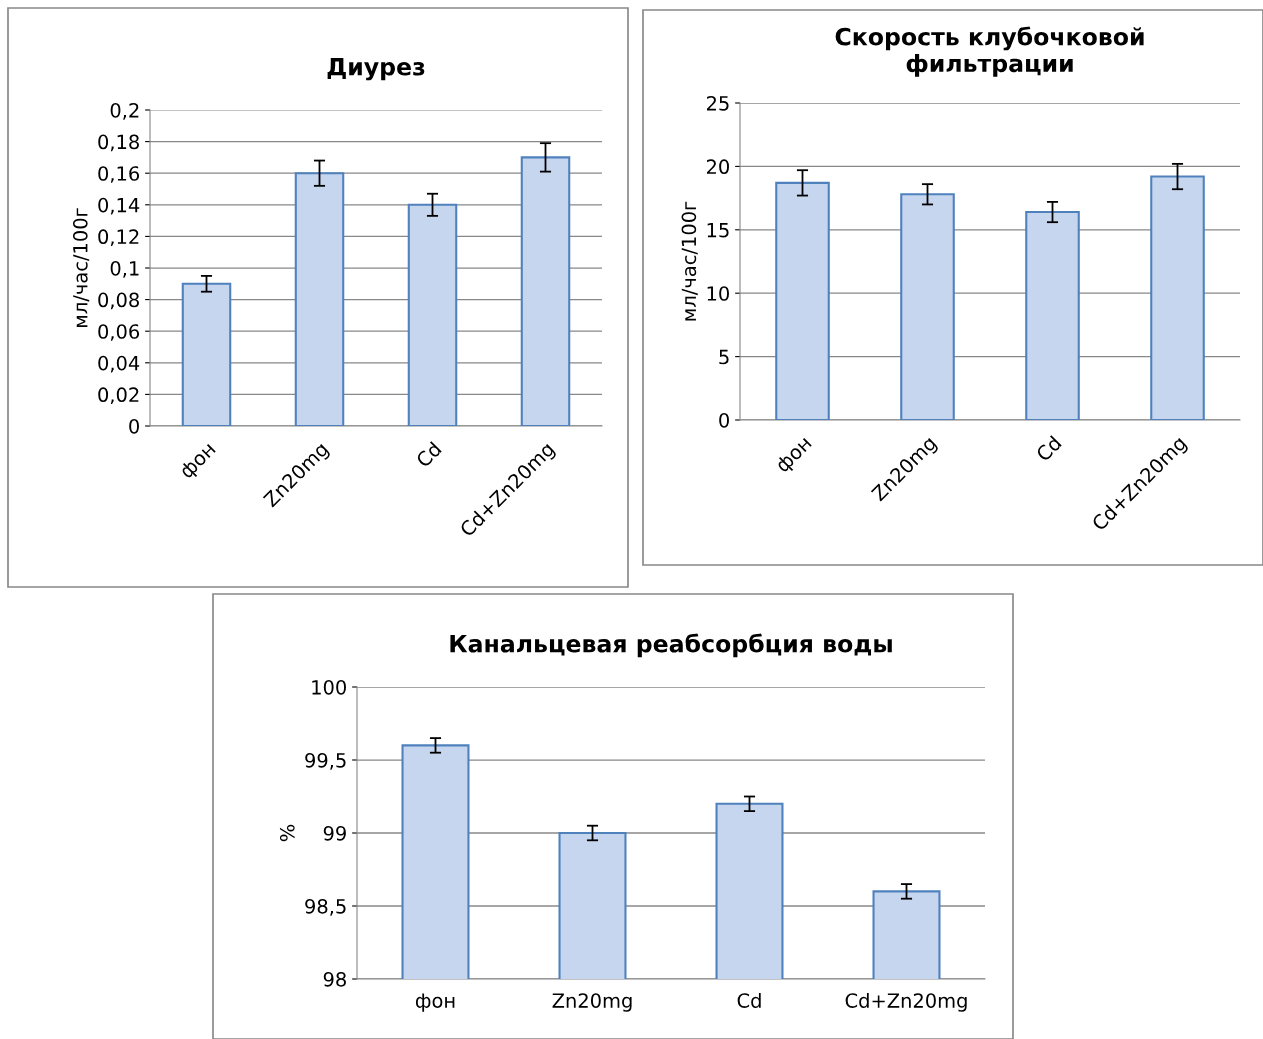 This screenshot has width=1263, height=1039. I want to click on y-tick-label: 99,5, so click(325, 761).